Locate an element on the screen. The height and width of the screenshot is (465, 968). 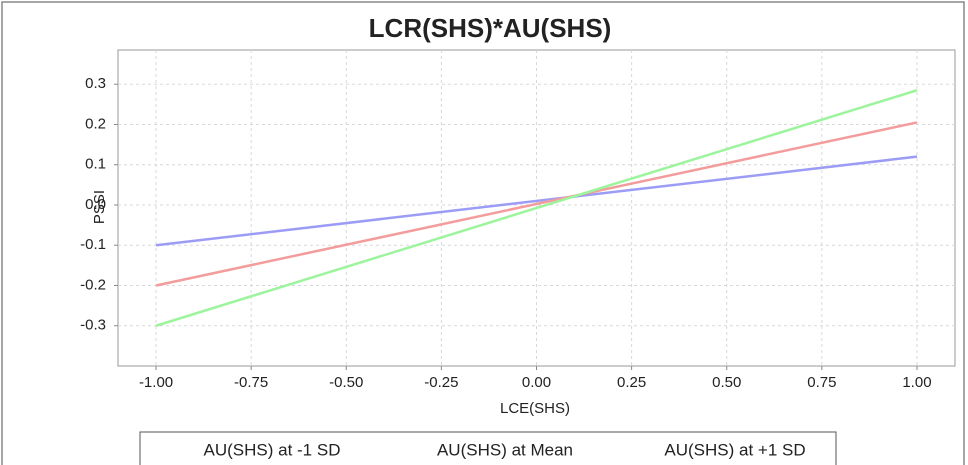
y-axis-label: PSSI is located at coordinates (99, 207).